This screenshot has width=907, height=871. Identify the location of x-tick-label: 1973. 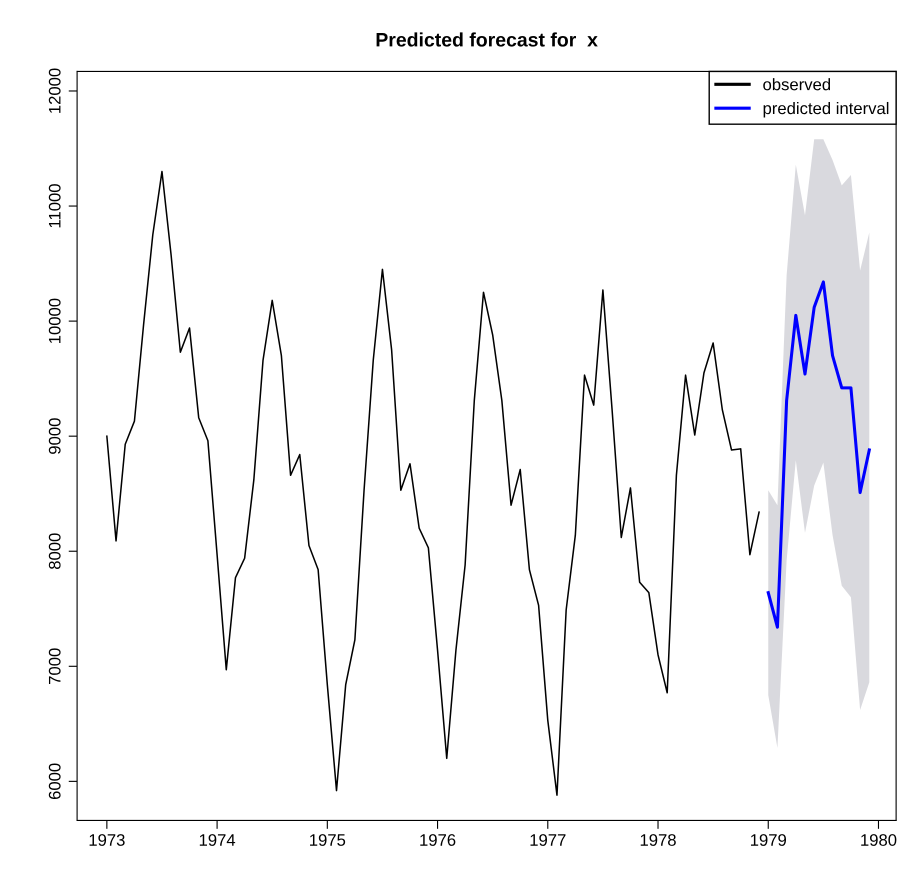
(107, 840).